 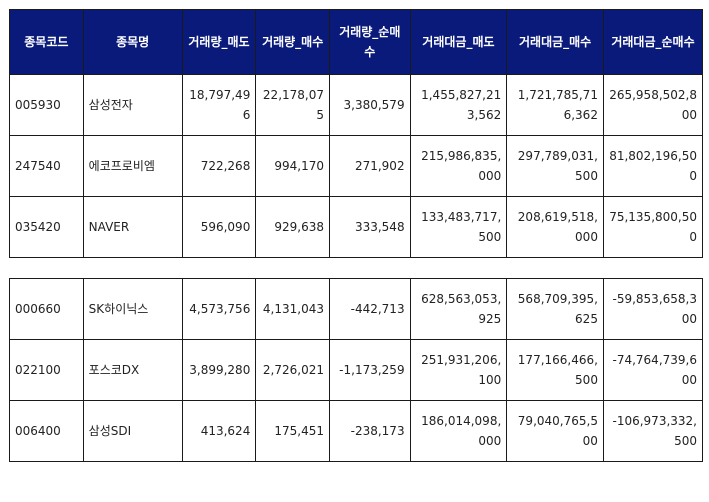 I want to click on amount-sell: 186,014,098,000, so click(x=458, y=431).